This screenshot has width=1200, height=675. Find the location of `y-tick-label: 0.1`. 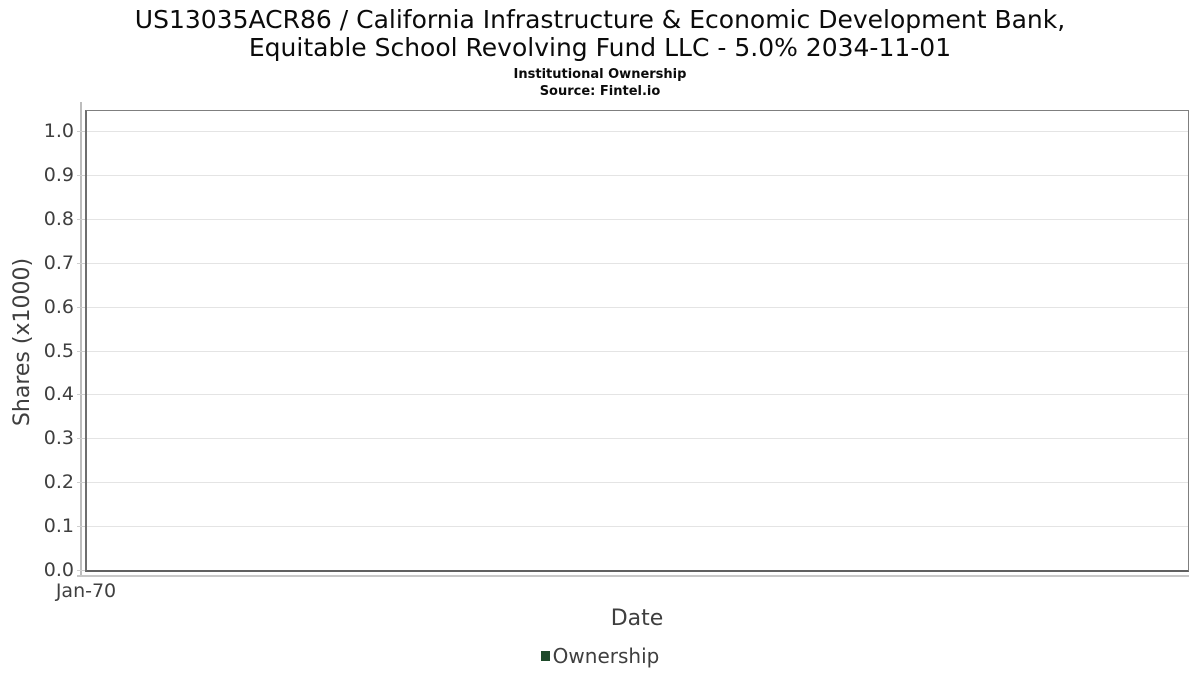

y-tick-label: 0.1 is located at coordinates (58, 526).